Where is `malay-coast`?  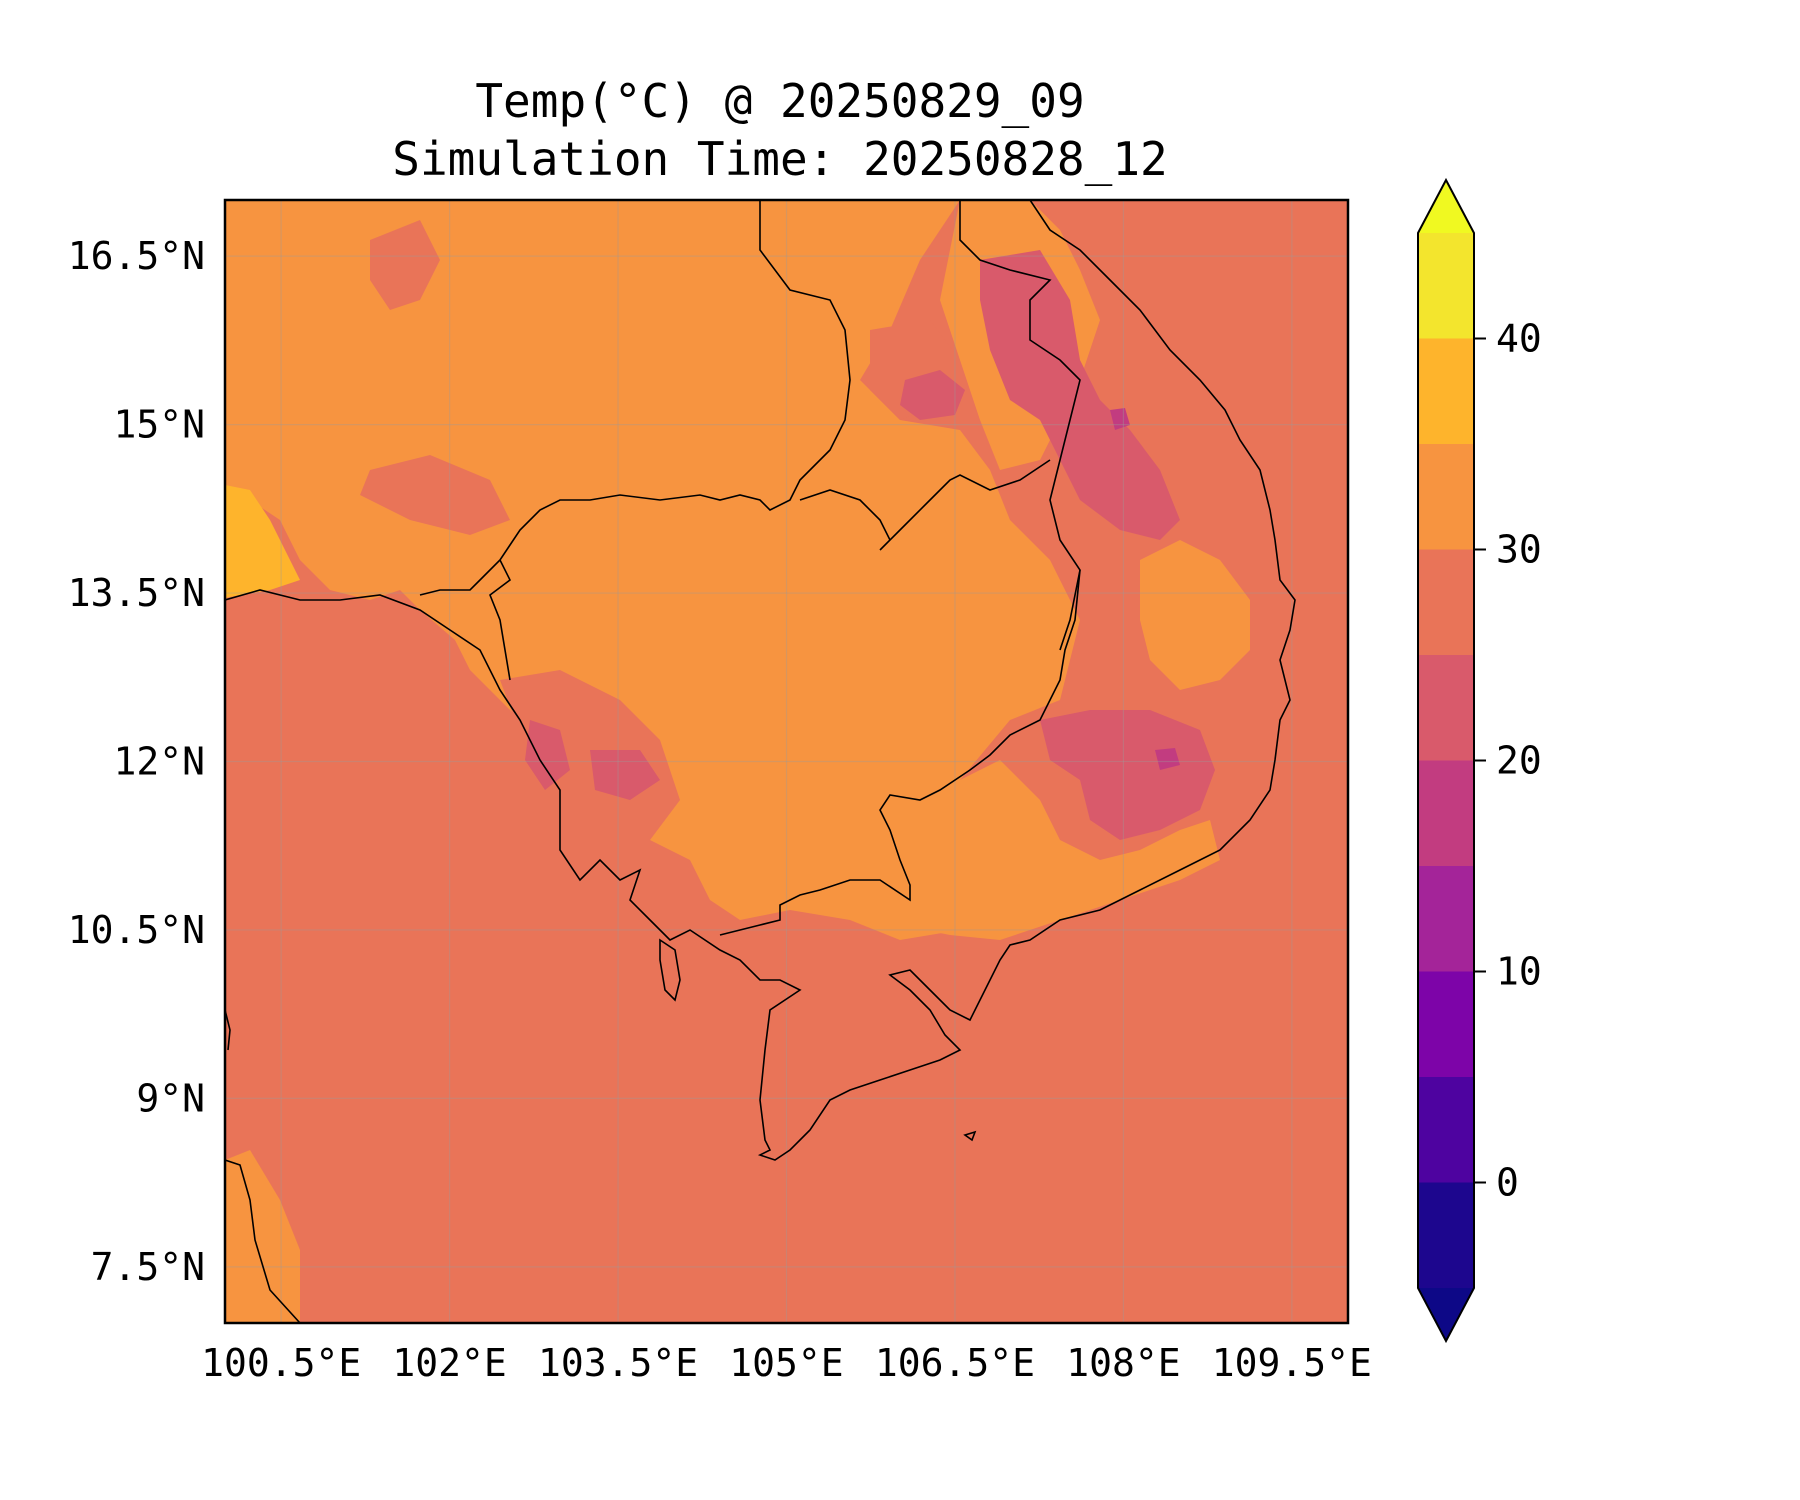
malay-coast is located at coordinates (263, 1241).